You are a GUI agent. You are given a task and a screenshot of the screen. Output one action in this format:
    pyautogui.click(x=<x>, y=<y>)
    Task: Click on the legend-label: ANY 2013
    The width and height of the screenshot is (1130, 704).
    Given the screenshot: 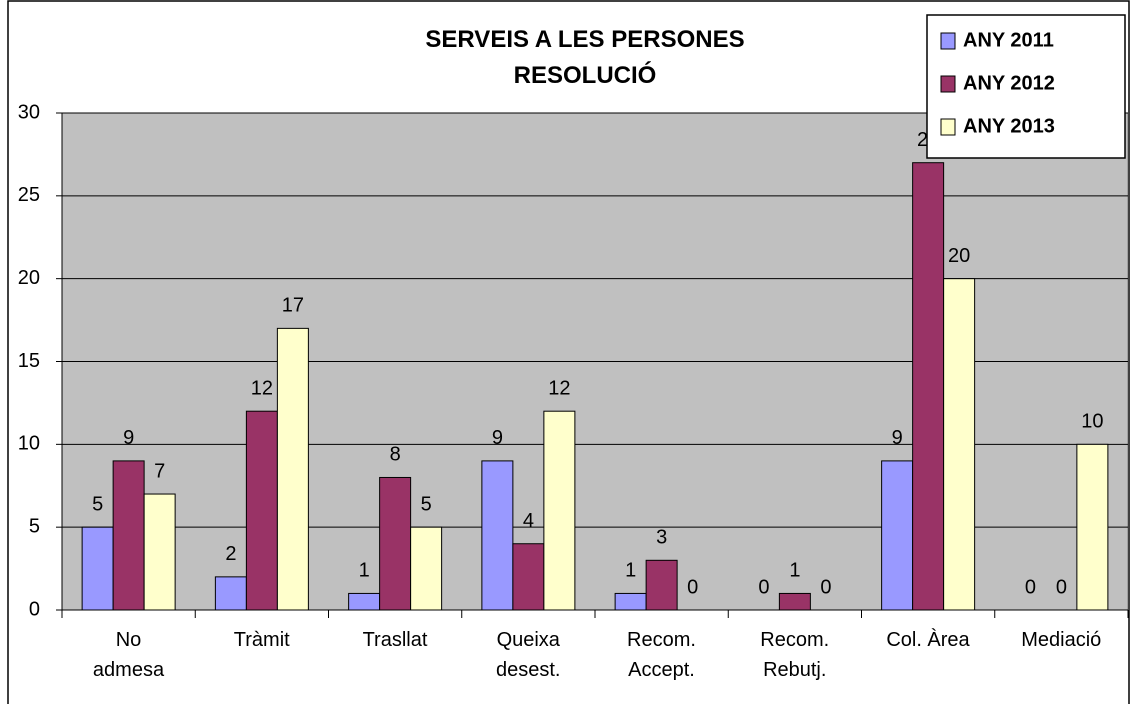 What is the action you would take?
    pyautogui.click(x=1009, y=126)
    